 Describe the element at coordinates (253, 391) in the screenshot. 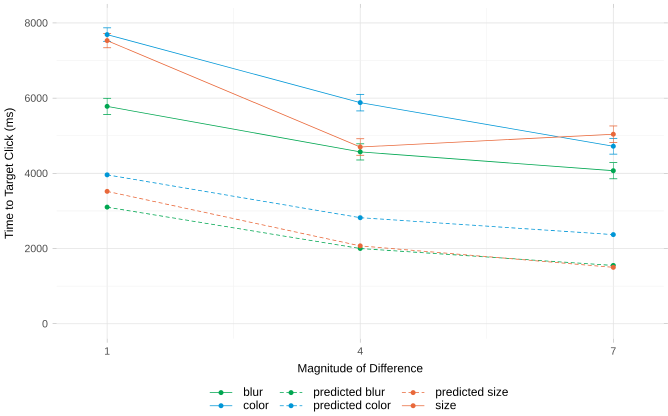

I see `legend-label: blur` at that location.